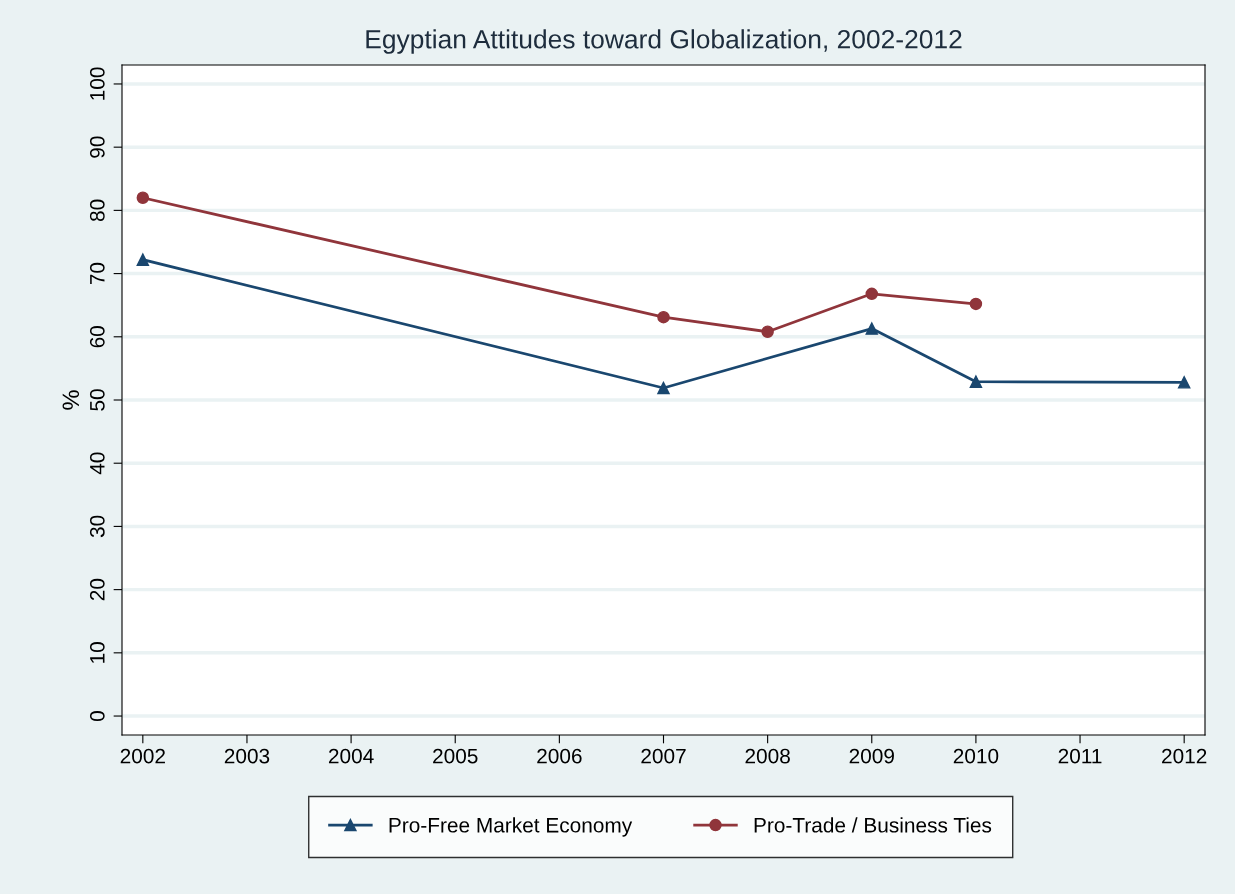 This screenshot has height=894, width=1235. Describe the element at coordinates (97, 147) in the screenshot. I see `y-tick-label: 90` at that location.